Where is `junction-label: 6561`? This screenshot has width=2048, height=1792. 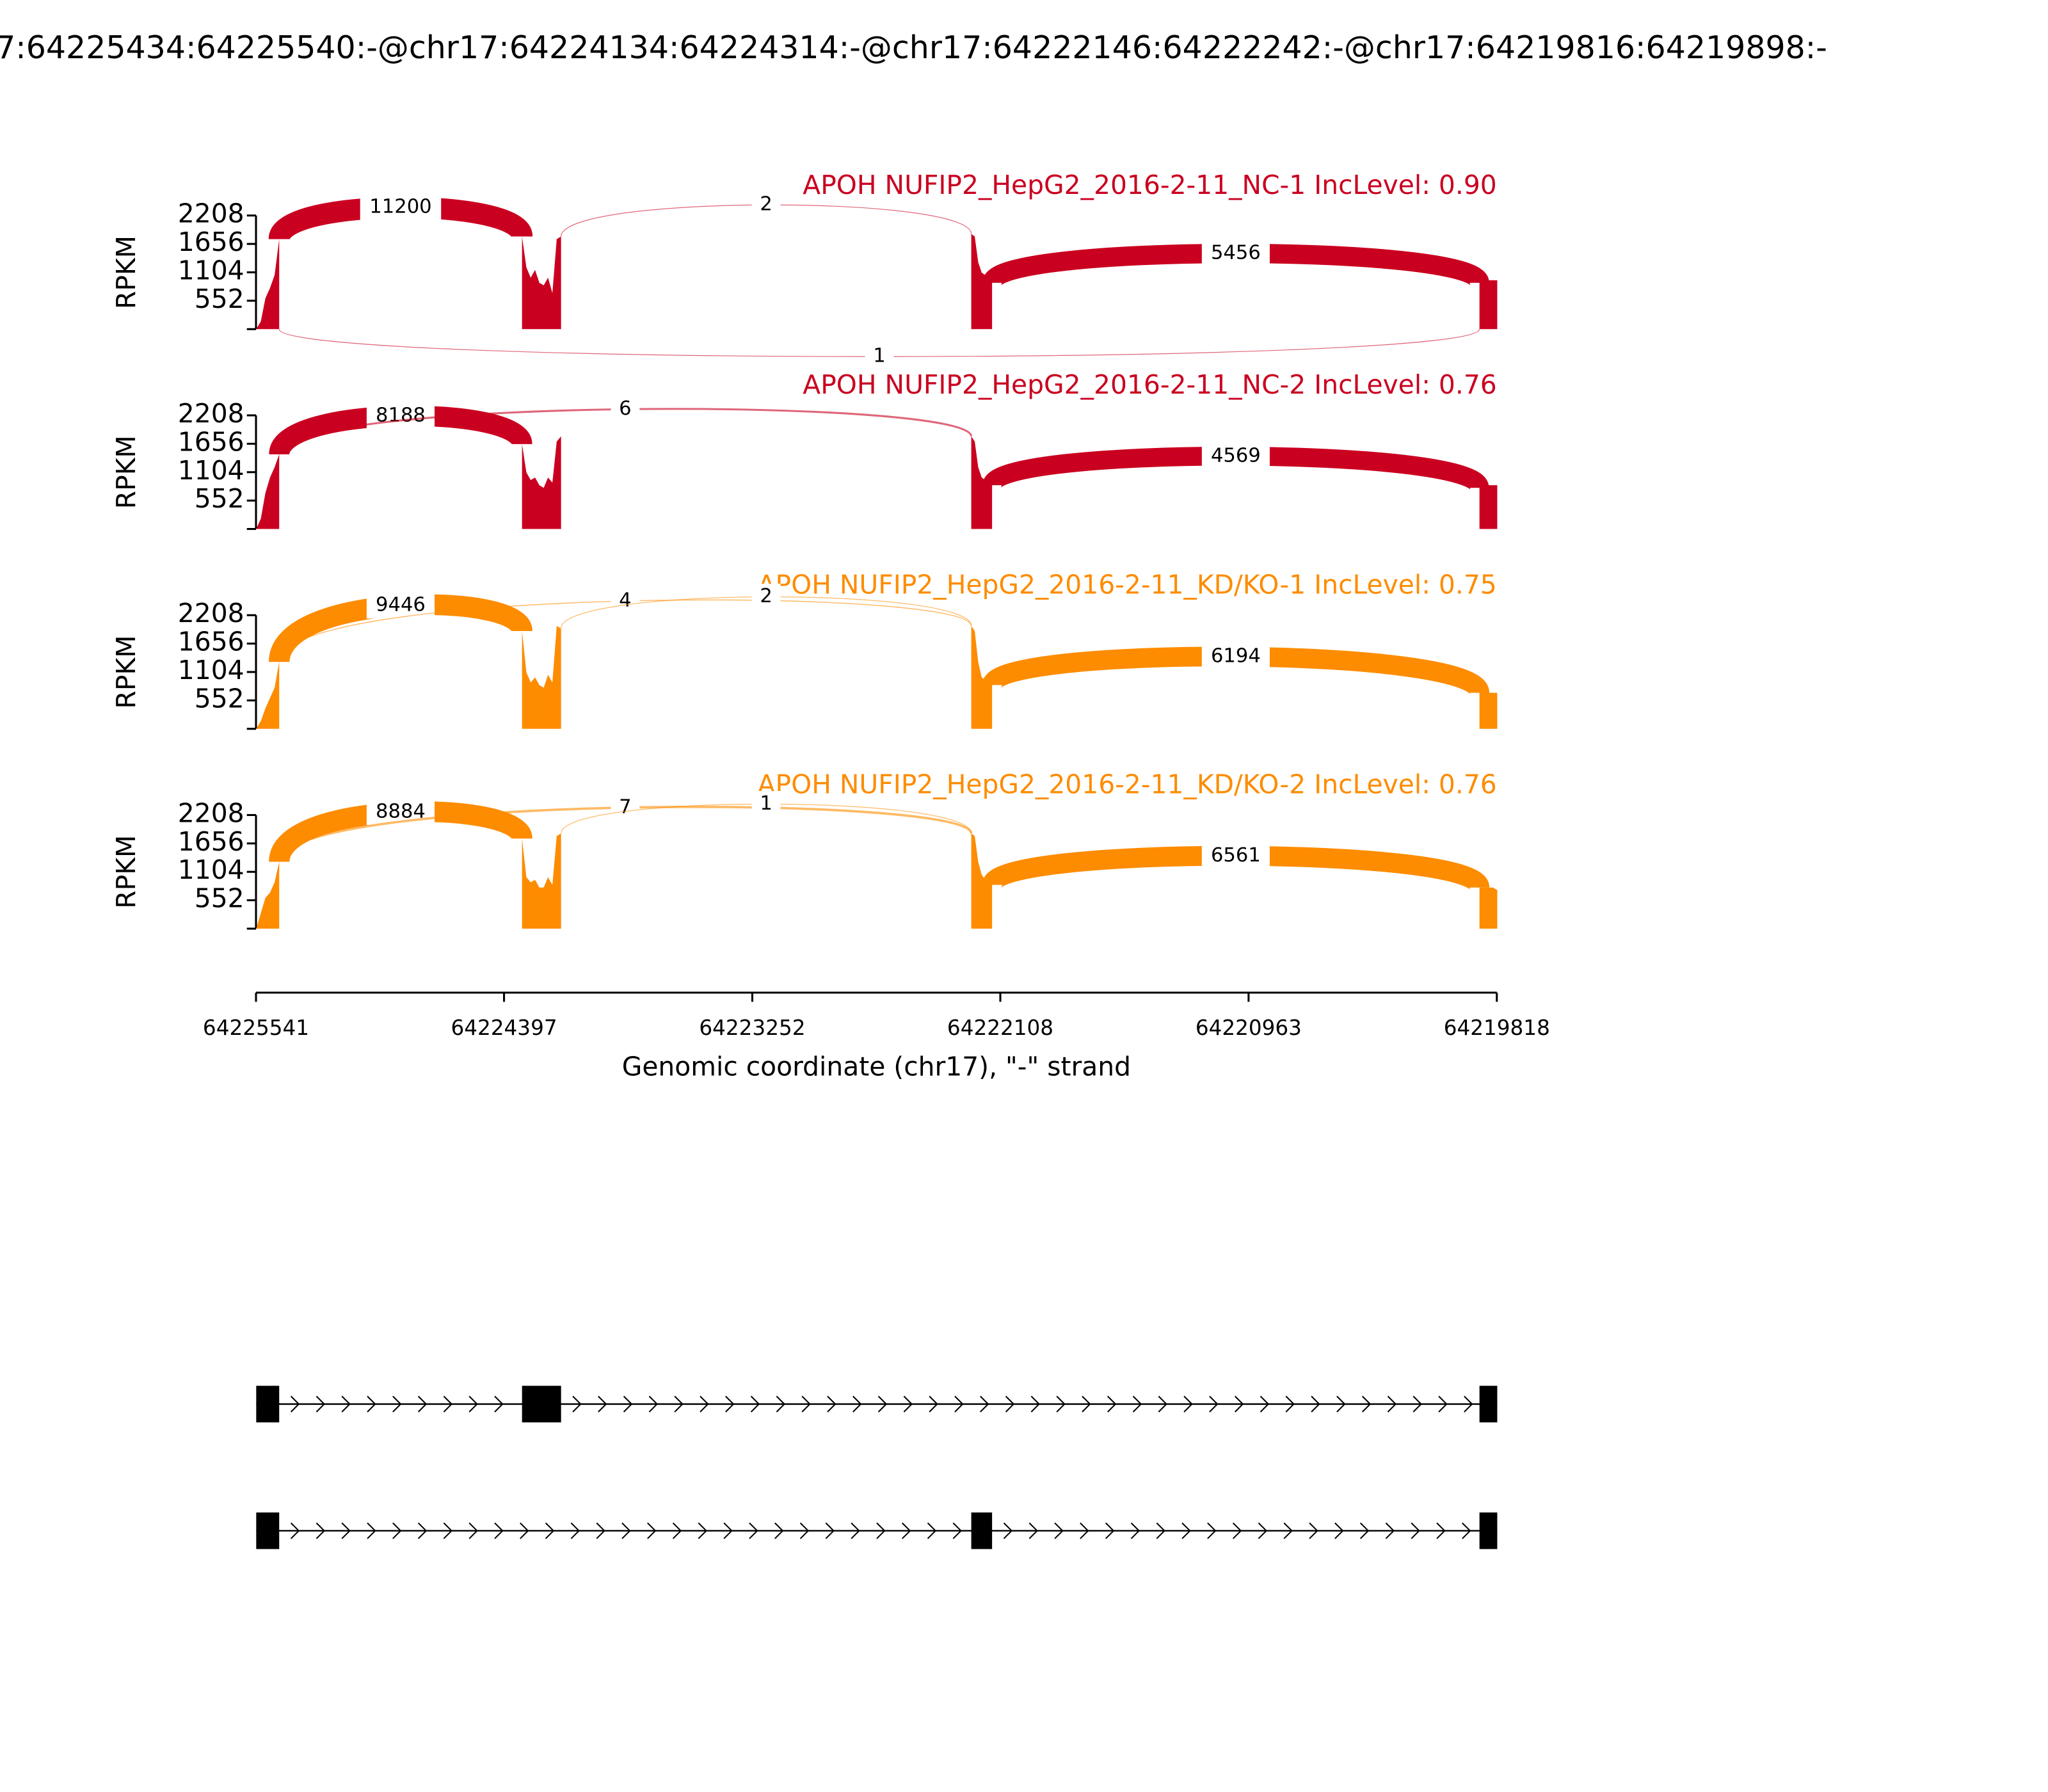 junction-label: 6561 is located at coordinates (1236, 855).